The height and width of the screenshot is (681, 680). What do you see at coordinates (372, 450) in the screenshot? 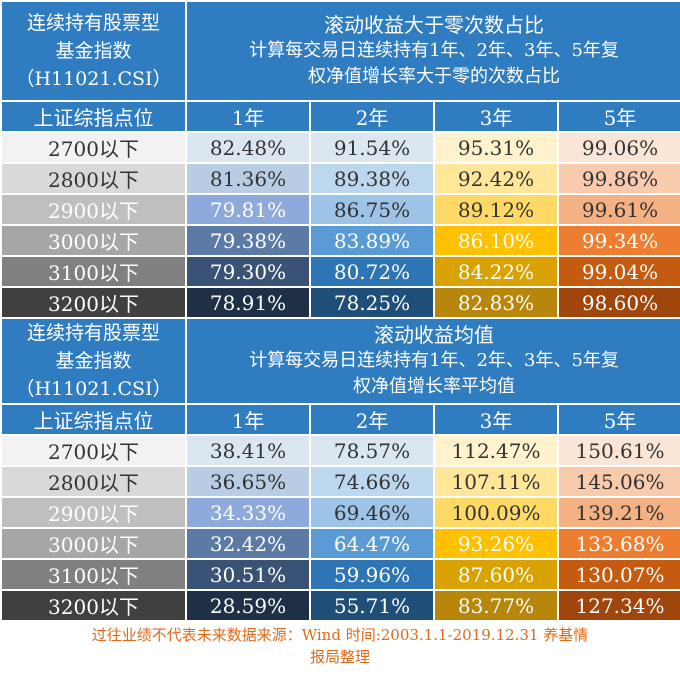
I see `value-cell: 78.57%` at bounding box center [372, 450].